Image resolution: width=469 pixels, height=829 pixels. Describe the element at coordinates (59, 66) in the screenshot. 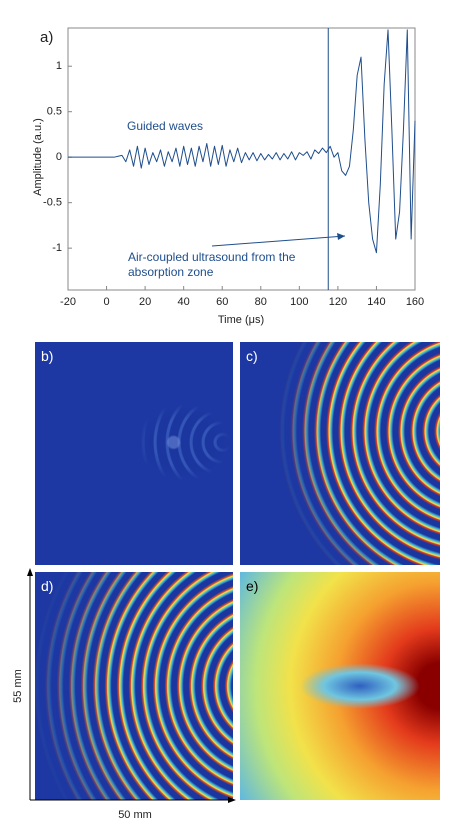

I see `y-tick-label: 1` at that location.